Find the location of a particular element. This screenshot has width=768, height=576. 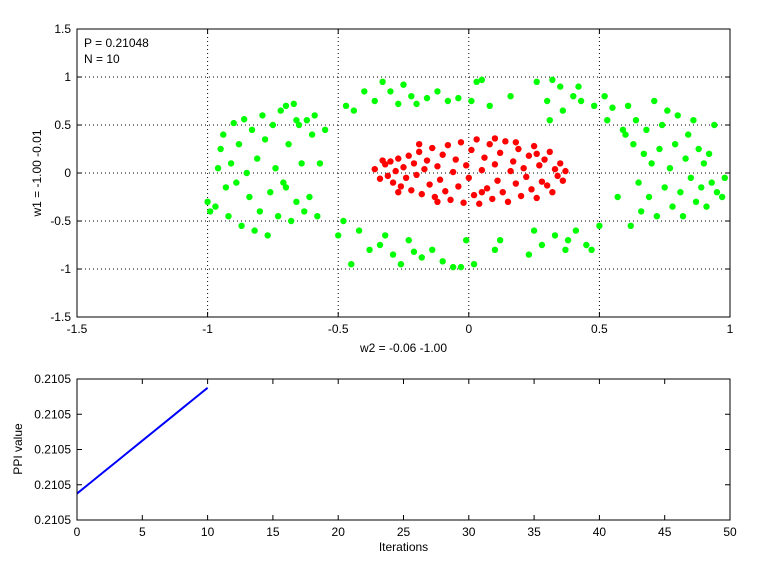

scatter-y-tick-label: 1.5 is located at coordinates (62, 29).